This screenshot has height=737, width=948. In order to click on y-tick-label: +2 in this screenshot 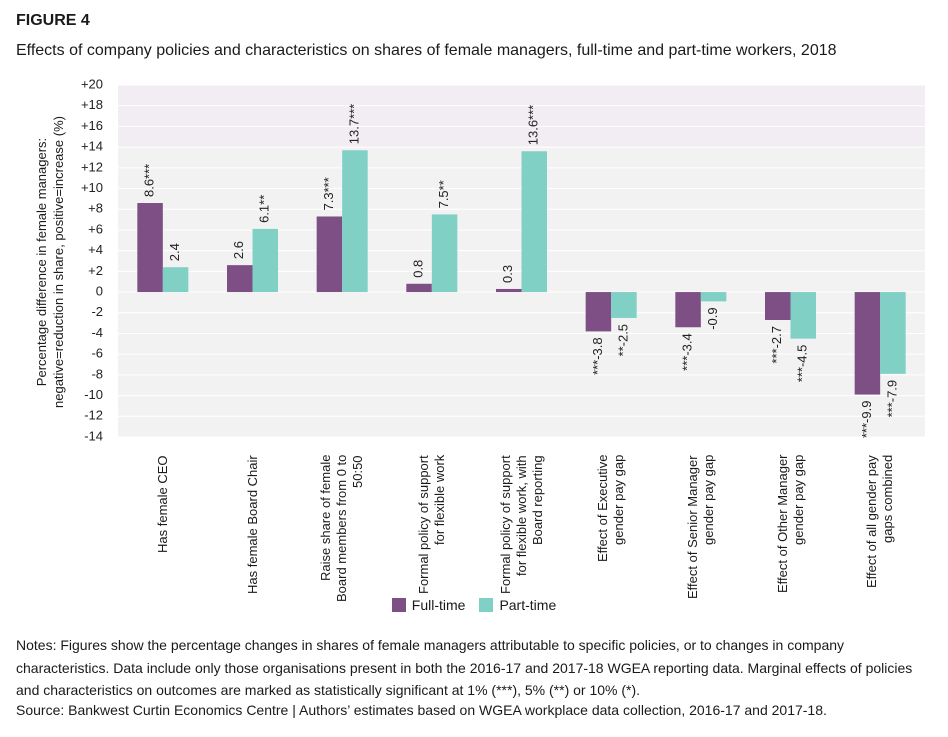, I will do `click(95, 270)`.